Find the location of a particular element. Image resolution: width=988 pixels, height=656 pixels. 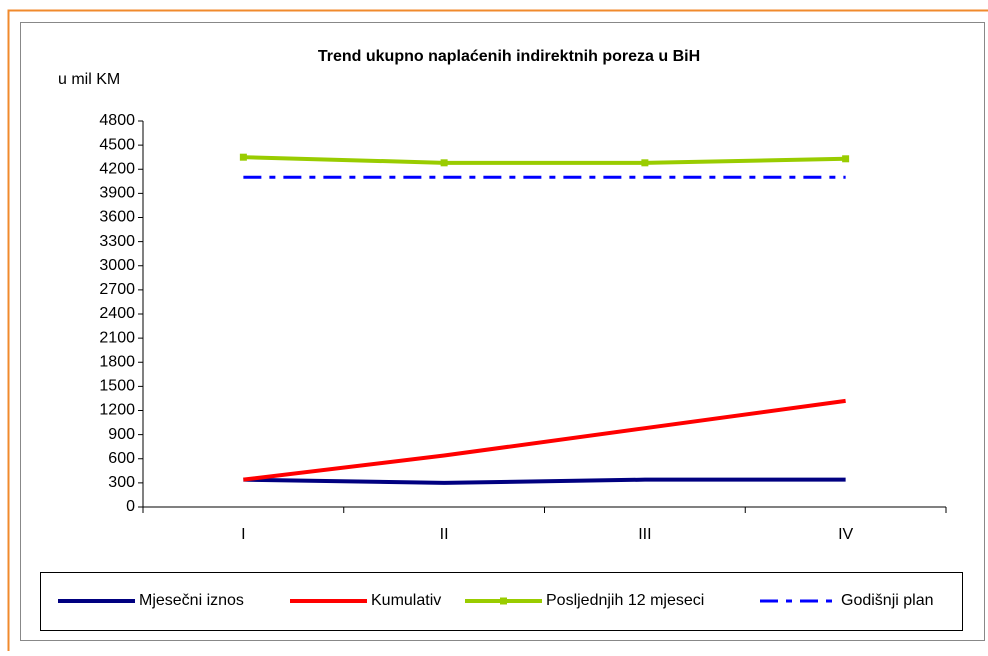

y-tick-label: 600 is located at coordinates (121, 458).